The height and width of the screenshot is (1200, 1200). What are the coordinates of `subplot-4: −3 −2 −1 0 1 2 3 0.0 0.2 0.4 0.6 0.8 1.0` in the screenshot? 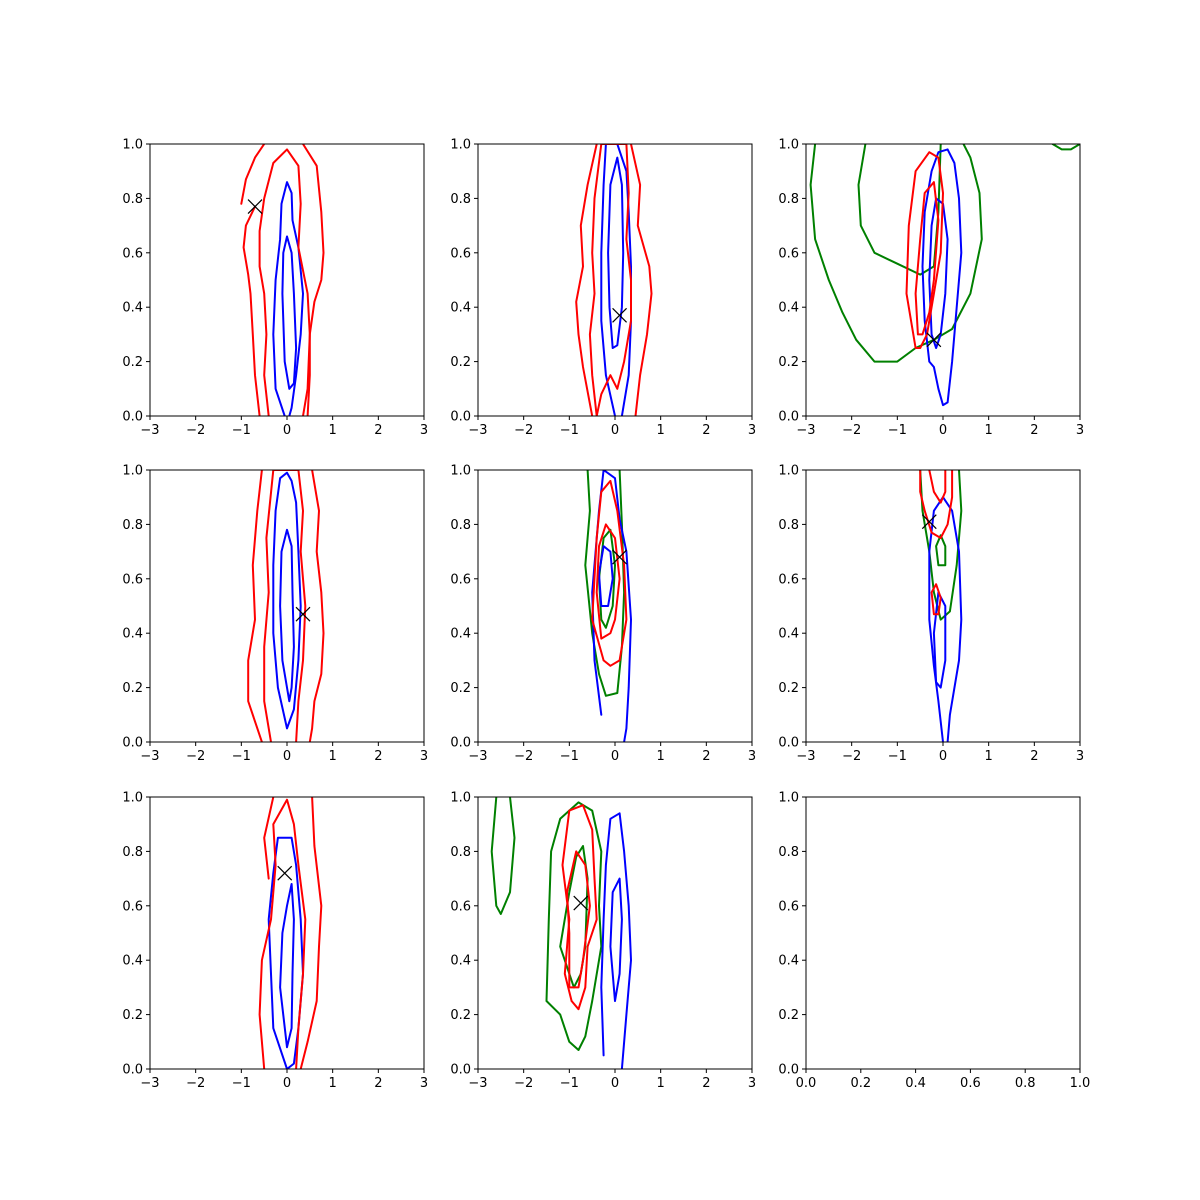 It's located at (275, 614).